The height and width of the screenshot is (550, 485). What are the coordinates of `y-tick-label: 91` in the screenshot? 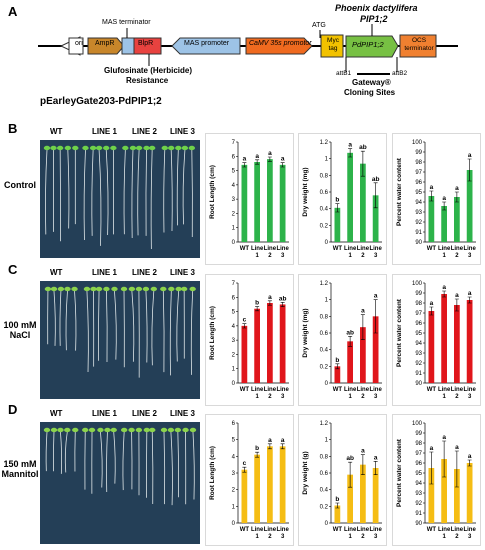 It's located at (418, 514).